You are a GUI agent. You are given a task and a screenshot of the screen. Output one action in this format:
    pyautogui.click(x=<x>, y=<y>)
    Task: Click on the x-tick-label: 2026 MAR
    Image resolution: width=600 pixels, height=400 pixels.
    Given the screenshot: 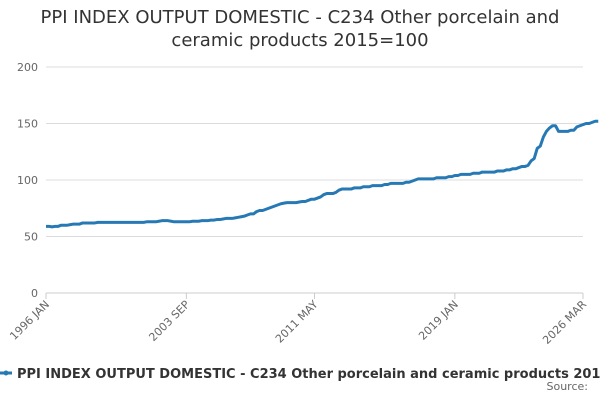 What is the action you would take?
    pyautogui.click(x=564, y=322)
    